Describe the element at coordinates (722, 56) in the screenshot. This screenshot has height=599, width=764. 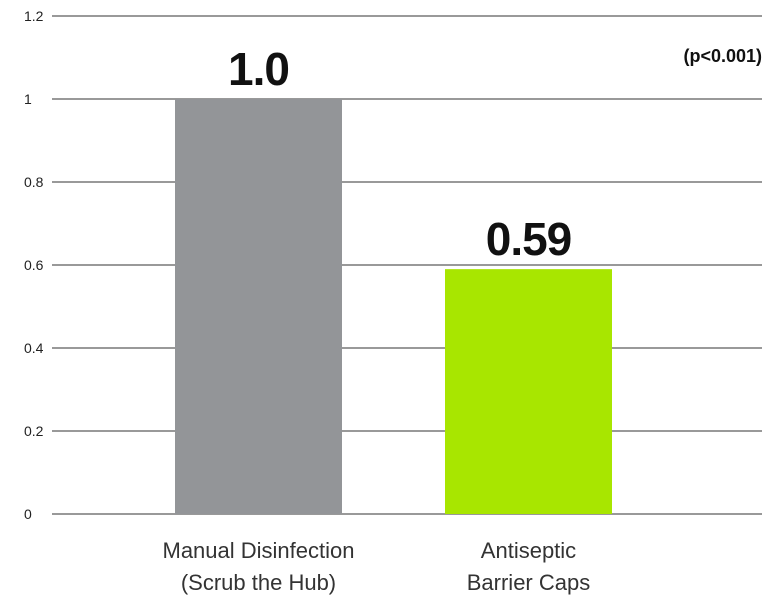
I see `p-value-annotation: (p<0.001)` at that location.